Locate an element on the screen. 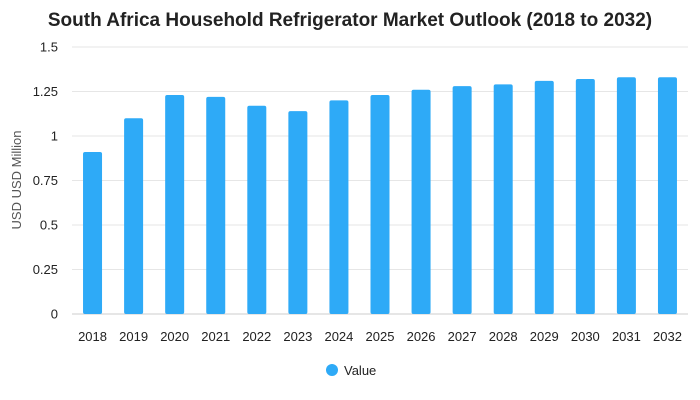  legend-label: Value is located at coordinates (360, 370).